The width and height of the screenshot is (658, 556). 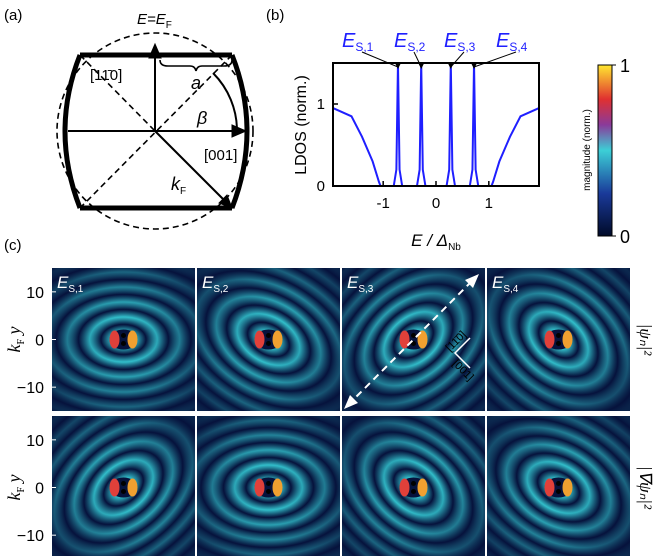 I want to click on a-label: a, so click(x=196, y=83).